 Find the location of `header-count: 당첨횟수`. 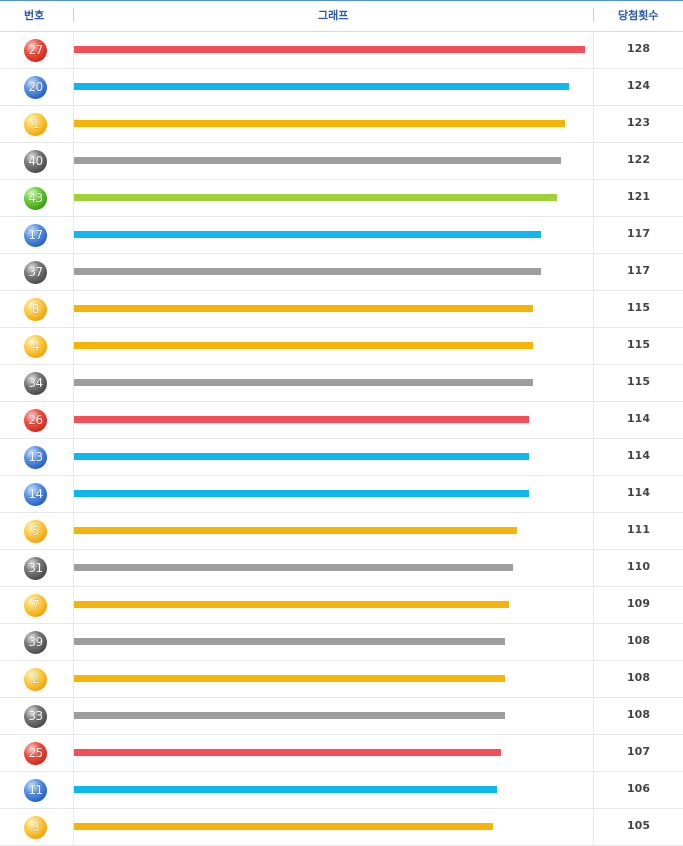

header-count: 당첨횟수 is located at coordinates (638, 15).